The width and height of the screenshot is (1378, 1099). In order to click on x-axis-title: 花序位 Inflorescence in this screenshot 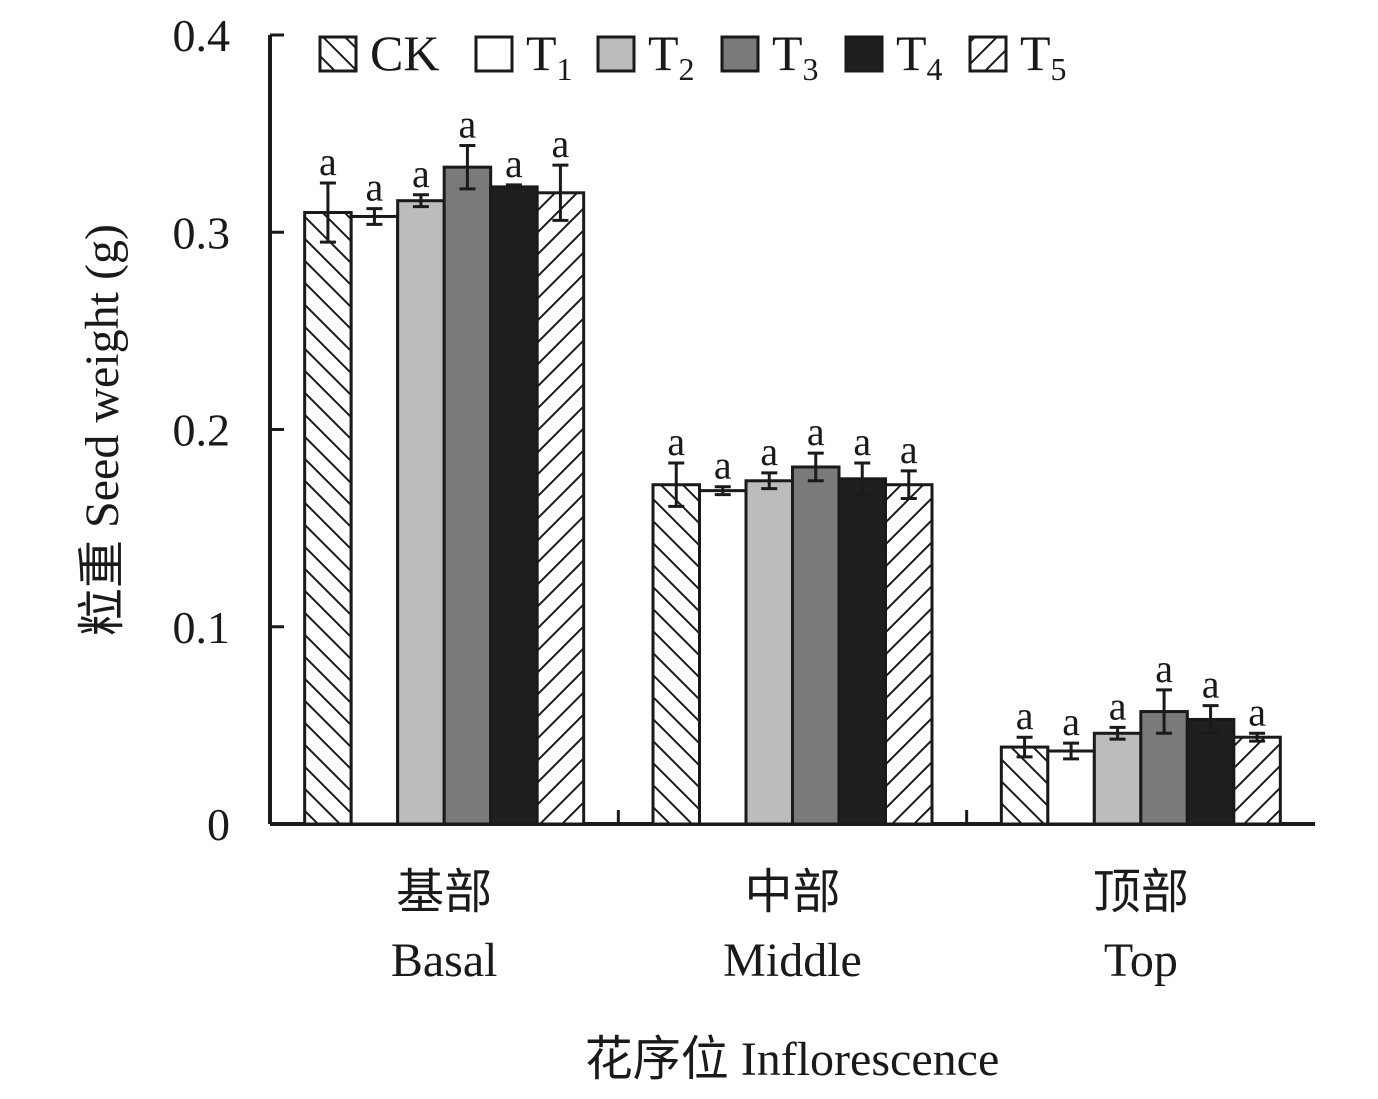, I will do `click(792, 1059)`.